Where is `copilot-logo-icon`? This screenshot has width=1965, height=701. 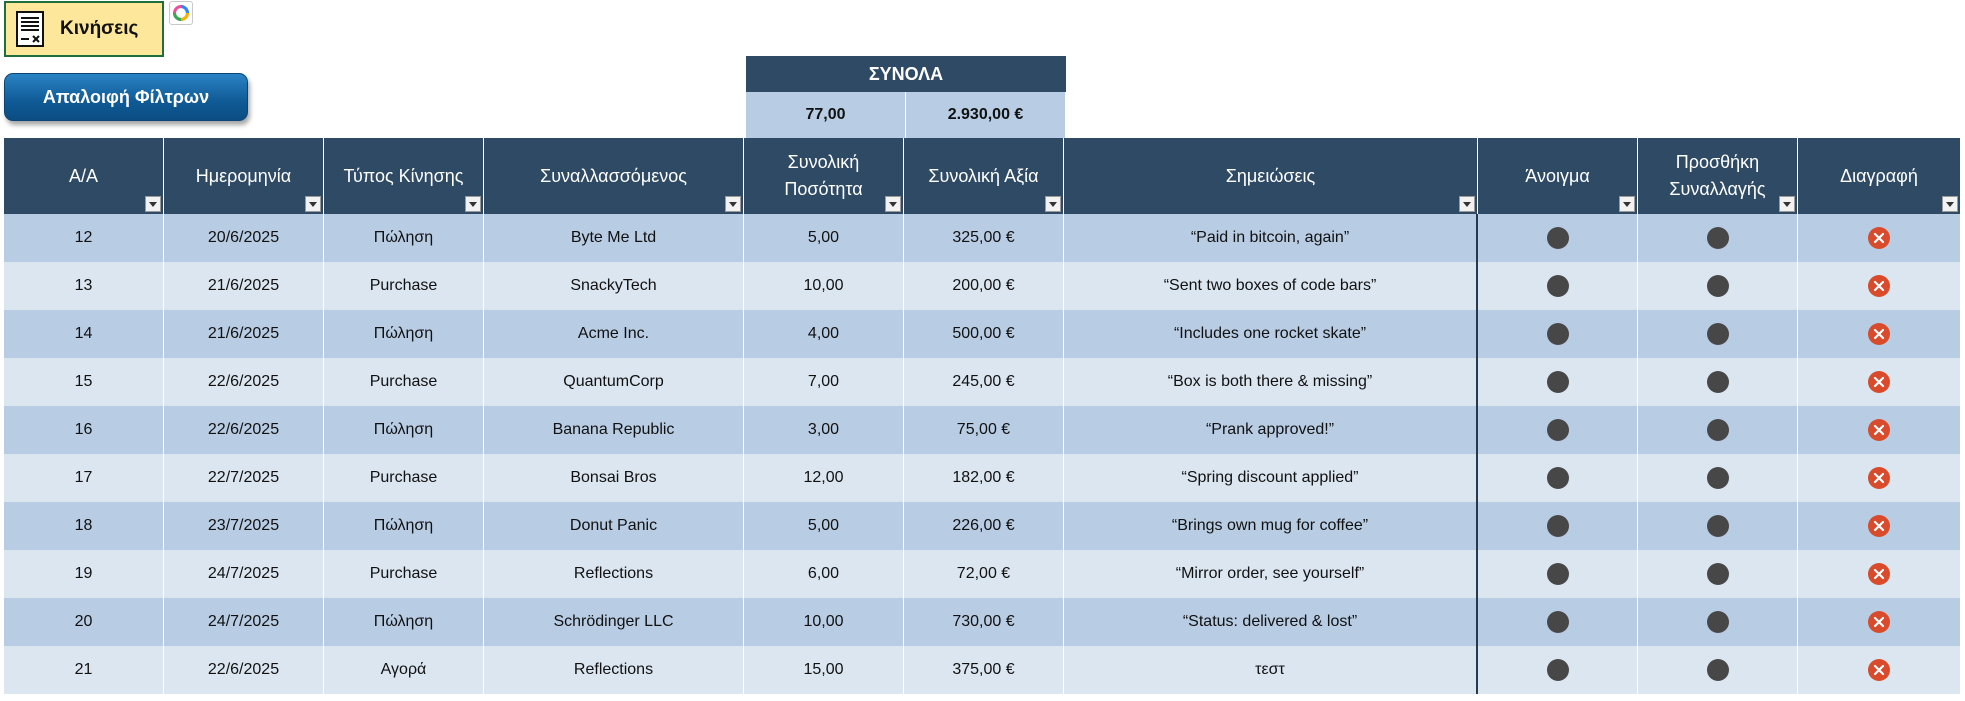 copilot-logo-icon is located at coordinates (181, 13).